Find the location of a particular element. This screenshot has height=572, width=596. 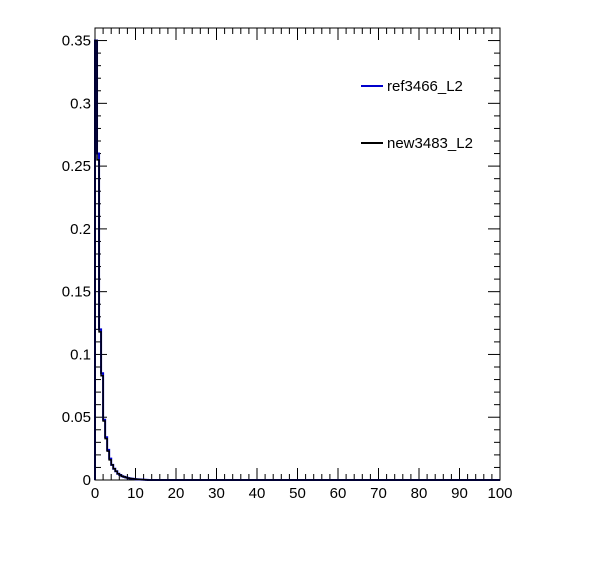

y-tick-label: 0.3 is located at coordinates (80, 103).